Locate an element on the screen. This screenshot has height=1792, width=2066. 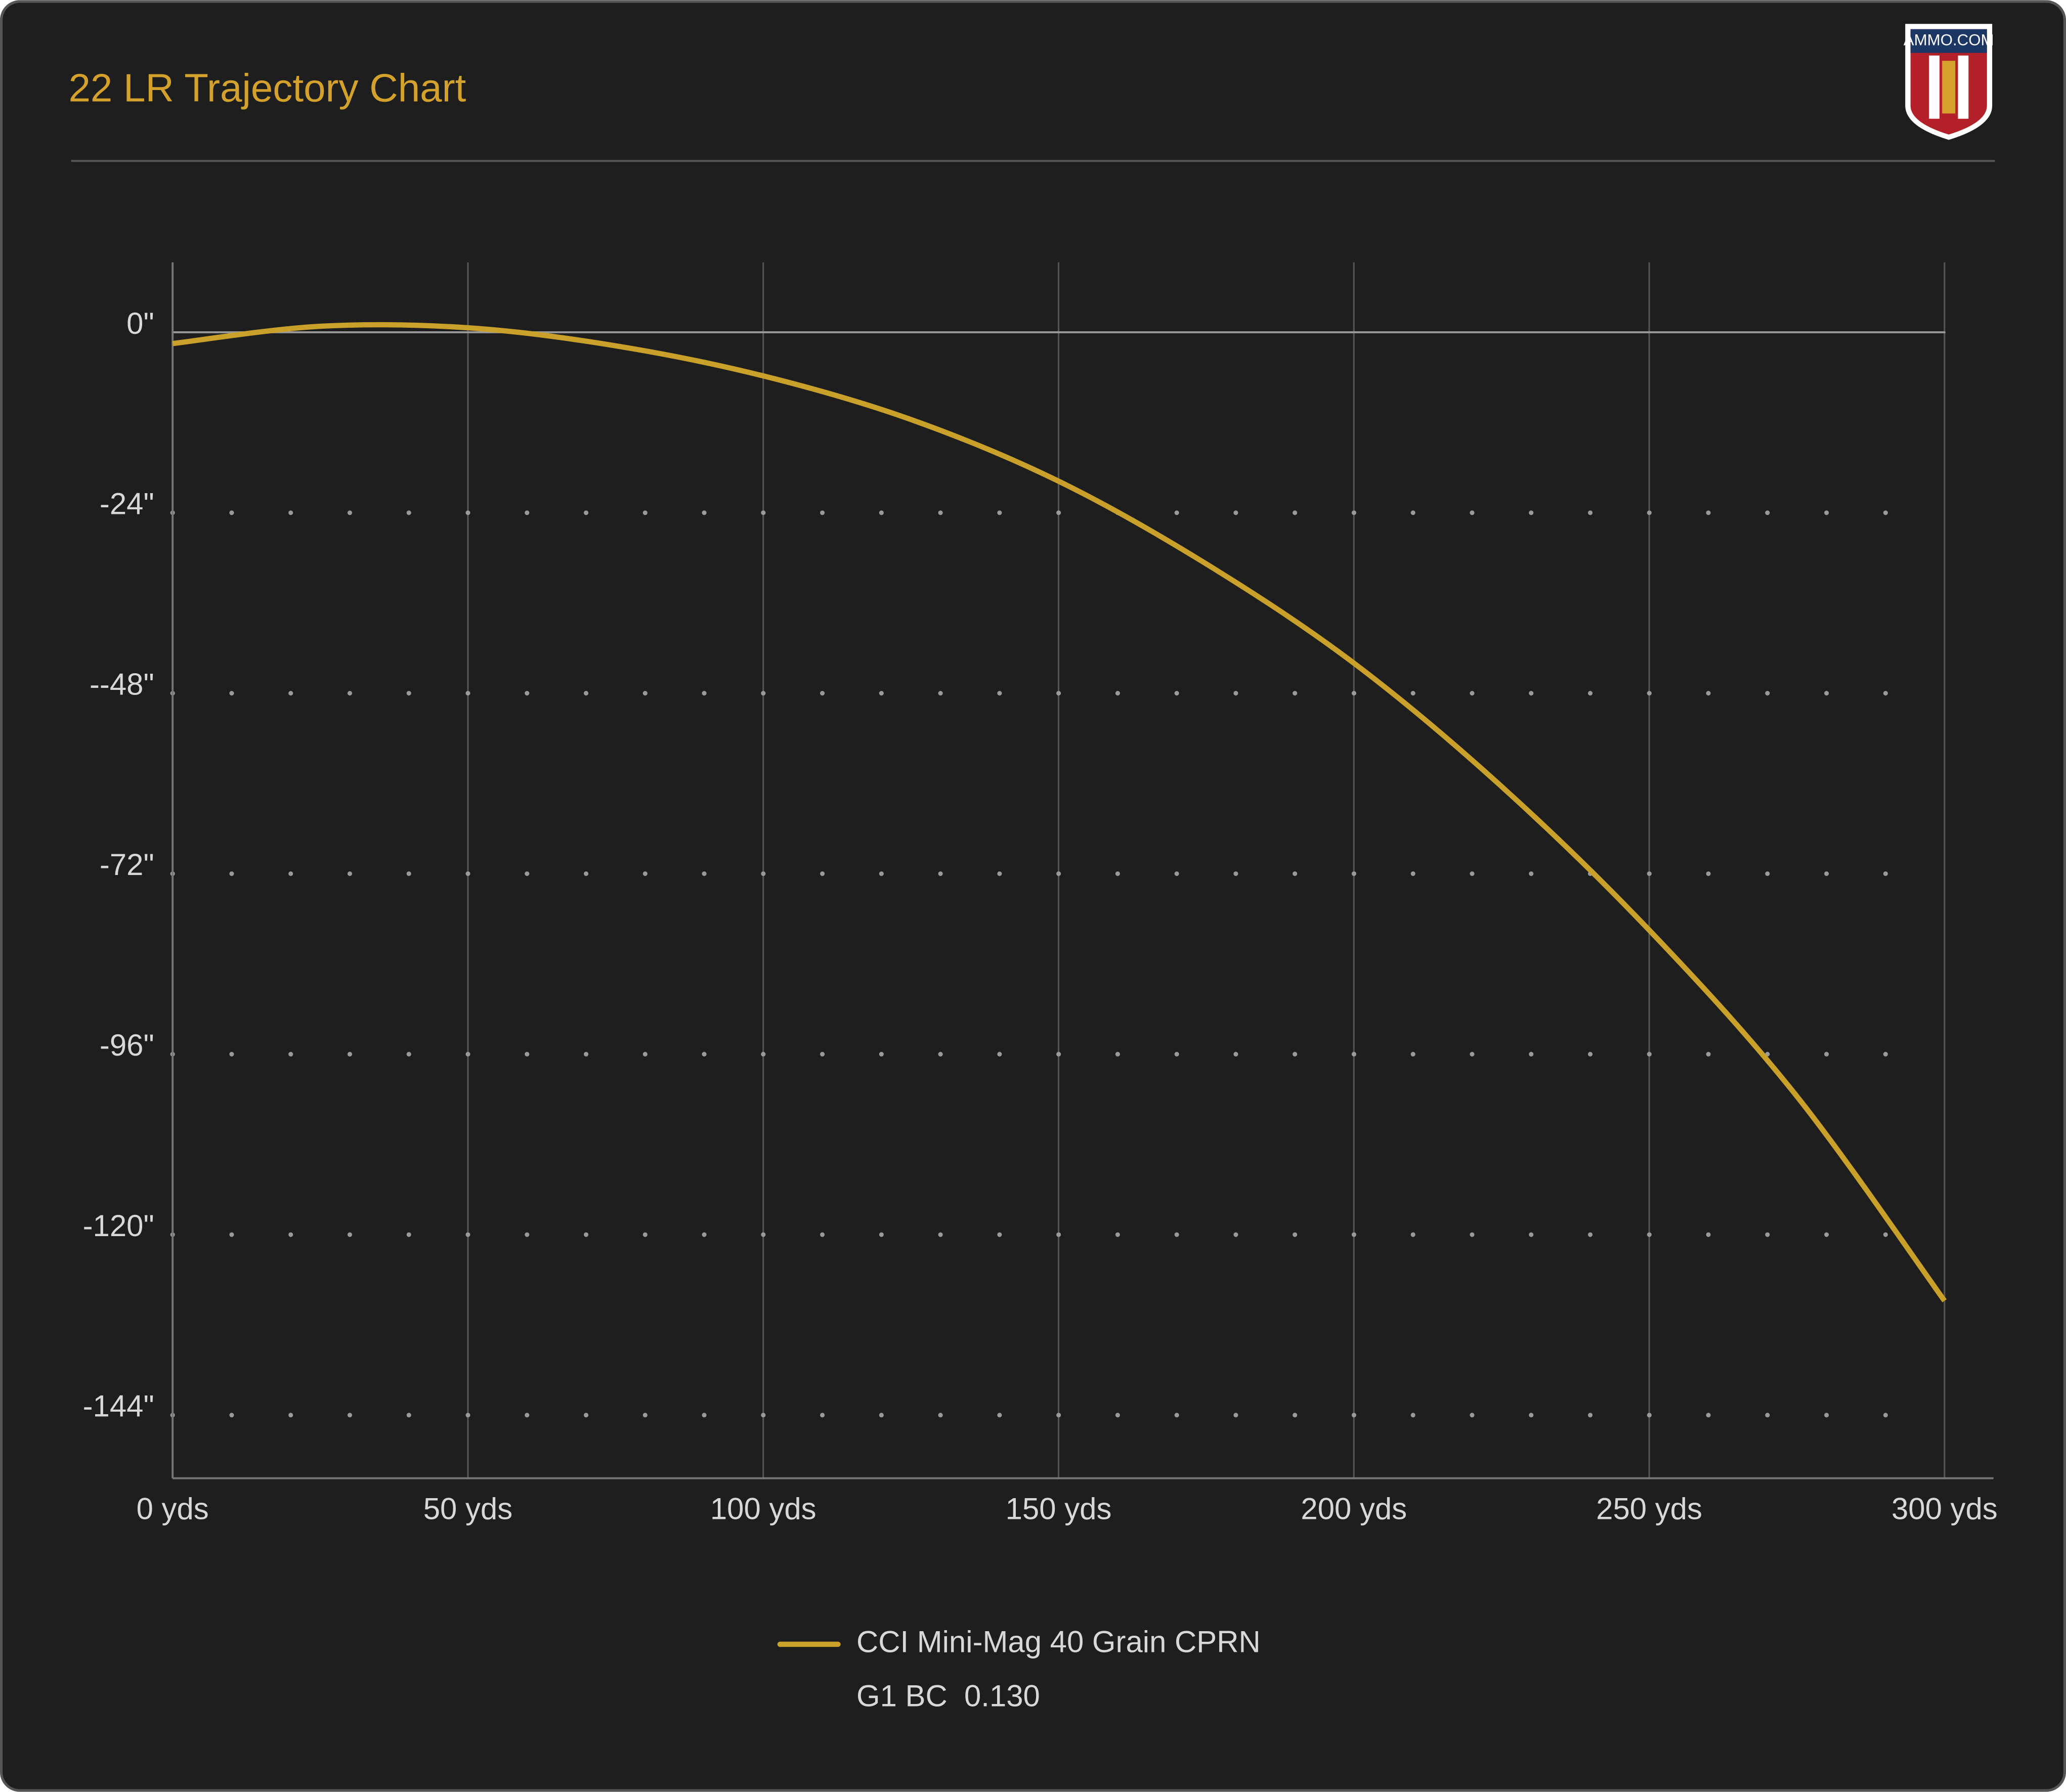
logo-band is located at coordinates (1948, 41).